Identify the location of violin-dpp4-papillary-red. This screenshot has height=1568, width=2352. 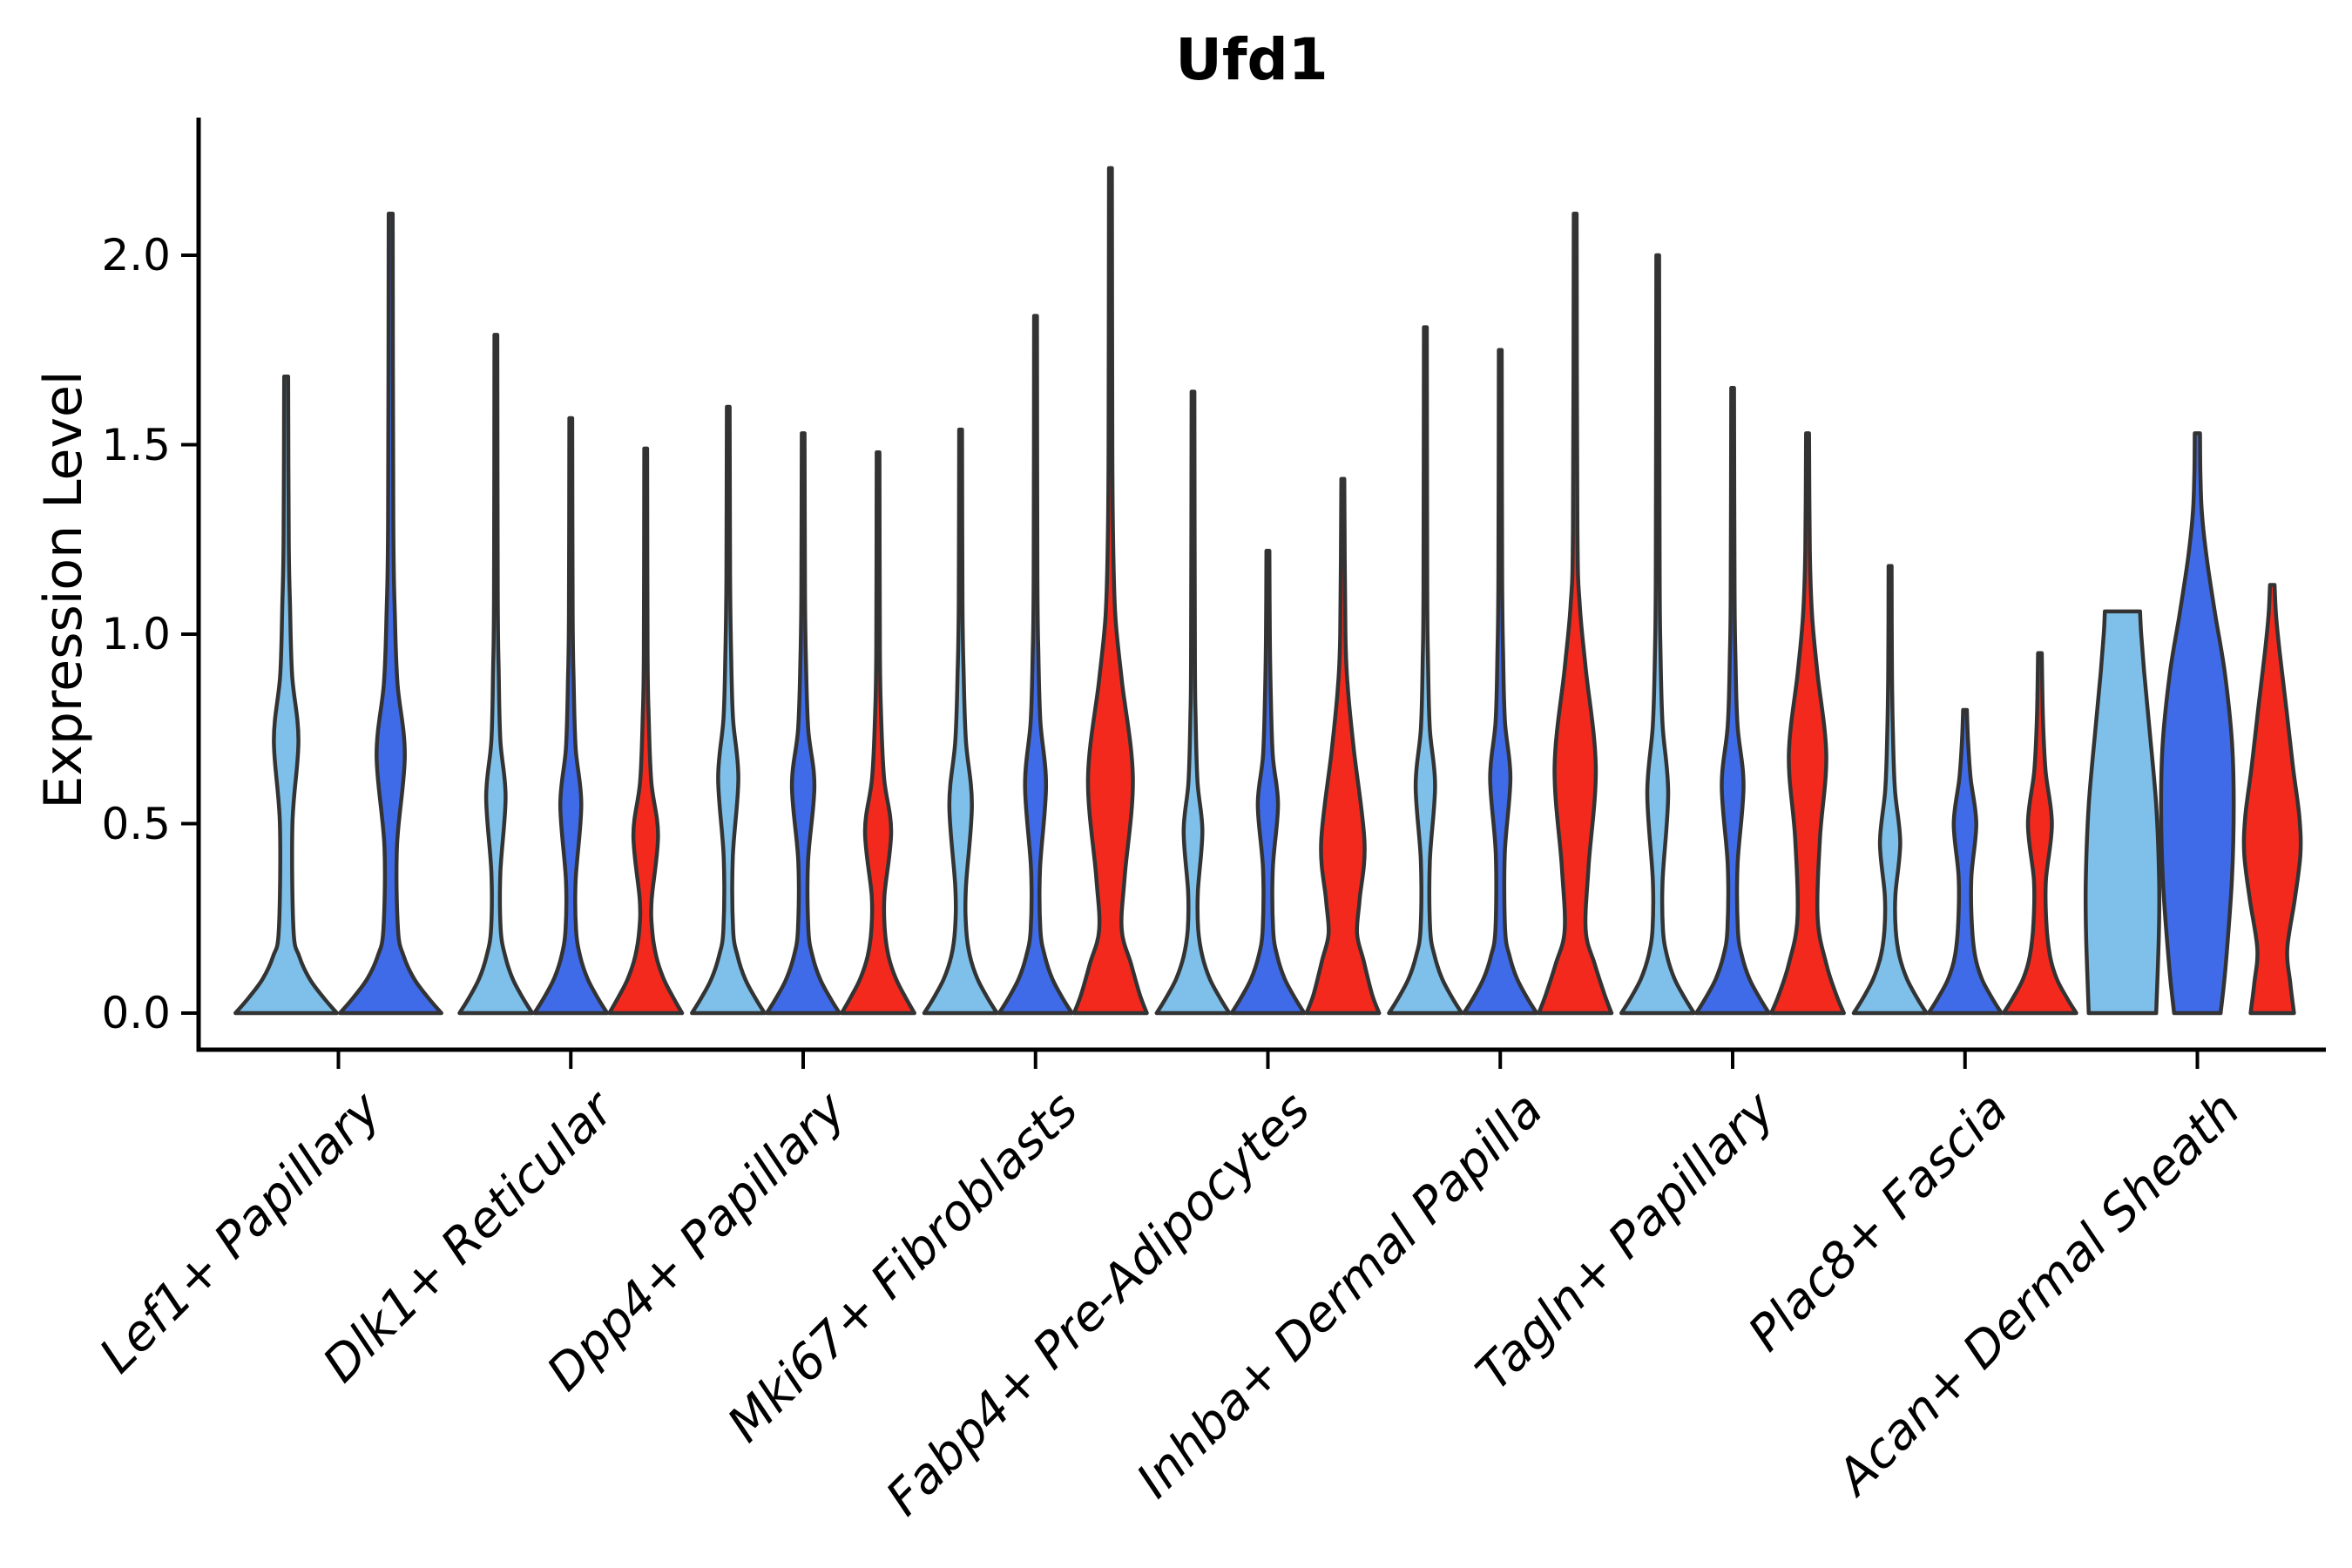
(878, 732).